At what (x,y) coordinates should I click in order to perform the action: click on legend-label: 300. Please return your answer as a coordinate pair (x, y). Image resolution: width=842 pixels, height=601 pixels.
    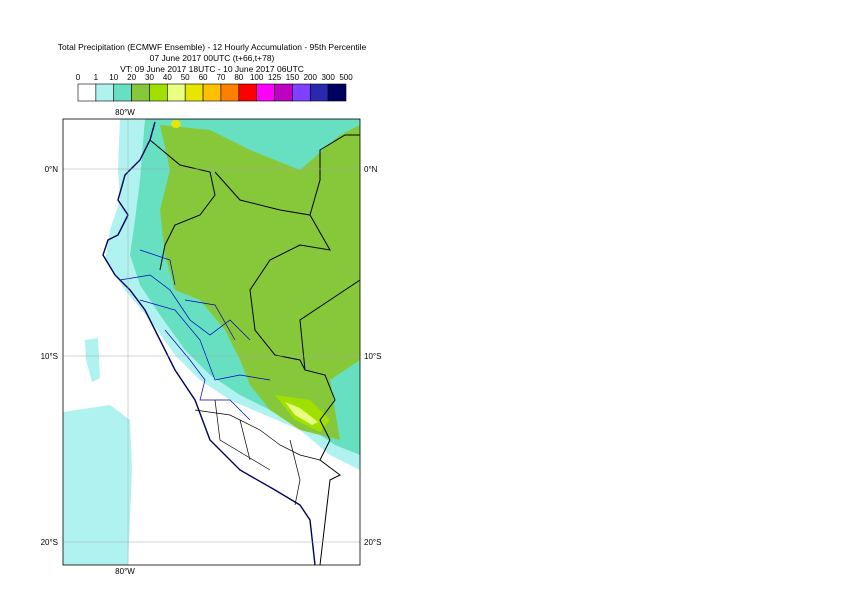
    Looking at the image, I should click on (328, 77).